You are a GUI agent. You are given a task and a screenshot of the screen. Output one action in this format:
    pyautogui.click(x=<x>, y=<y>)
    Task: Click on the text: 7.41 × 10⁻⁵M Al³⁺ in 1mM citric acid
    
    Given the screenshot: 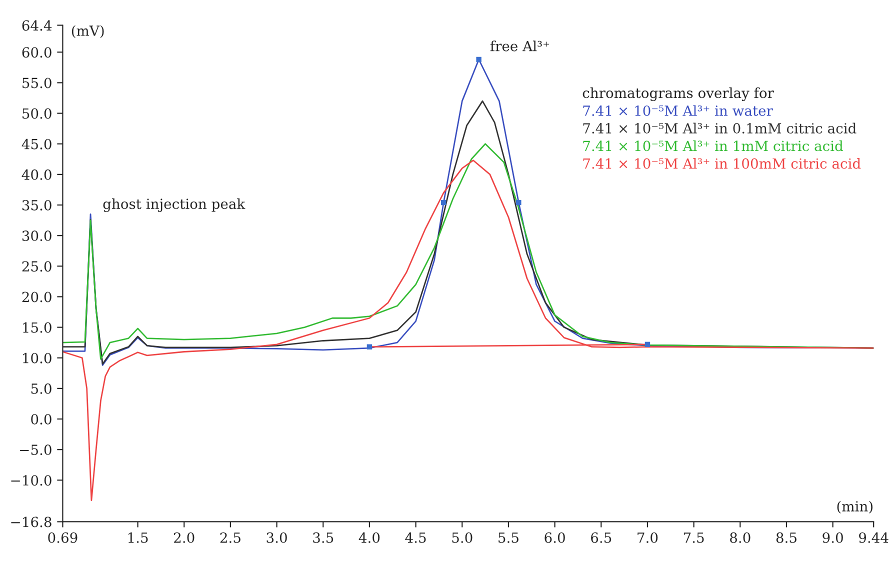 What is the action you would take?
    pyautogui.click(x=713, y=146)
    